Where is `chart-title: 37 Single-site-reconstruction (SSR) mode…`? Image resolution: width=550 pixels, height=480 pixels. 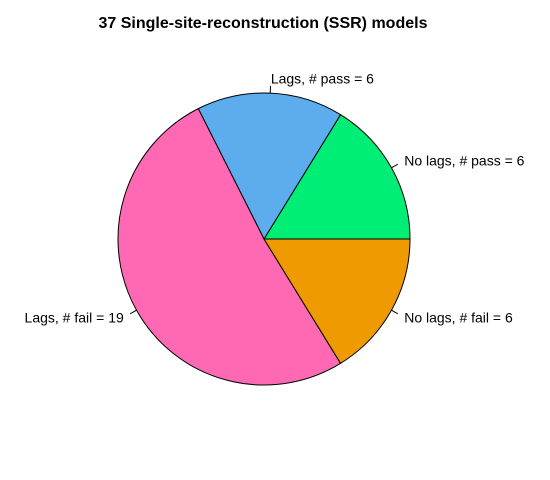 chart-title: 37 Single-site-reconstruction (SSR) mode… is located at coordinates (263, 23).